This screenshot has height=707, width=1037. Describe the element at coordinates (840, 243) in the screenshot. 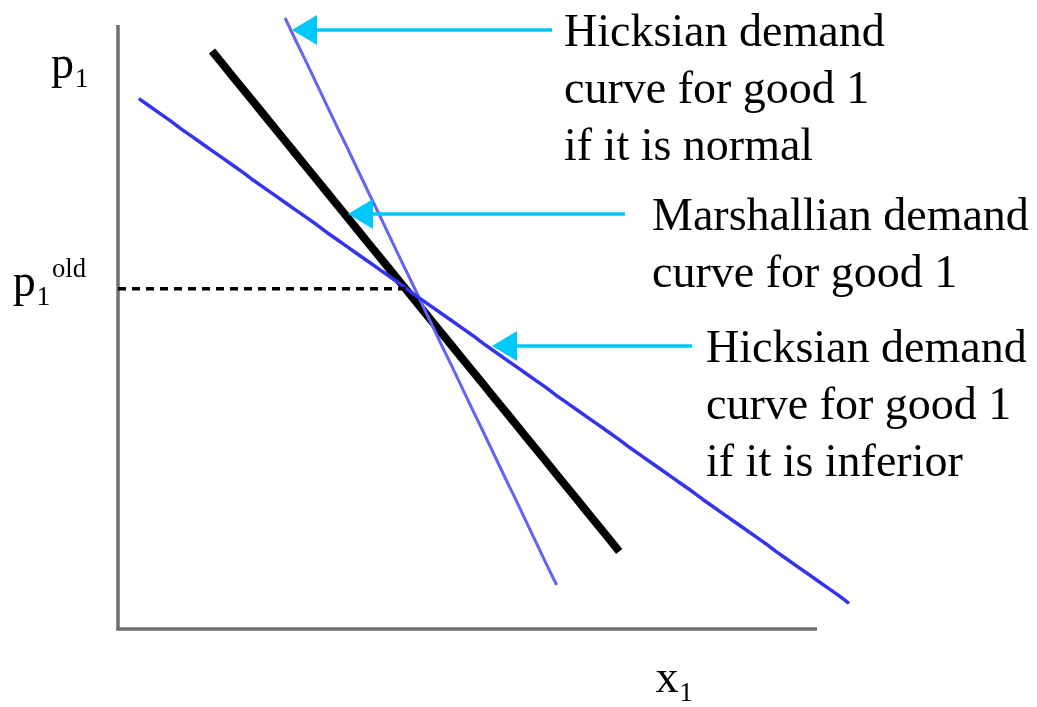

I see `annotation: Marshallian demand curve for good 1` at that location.